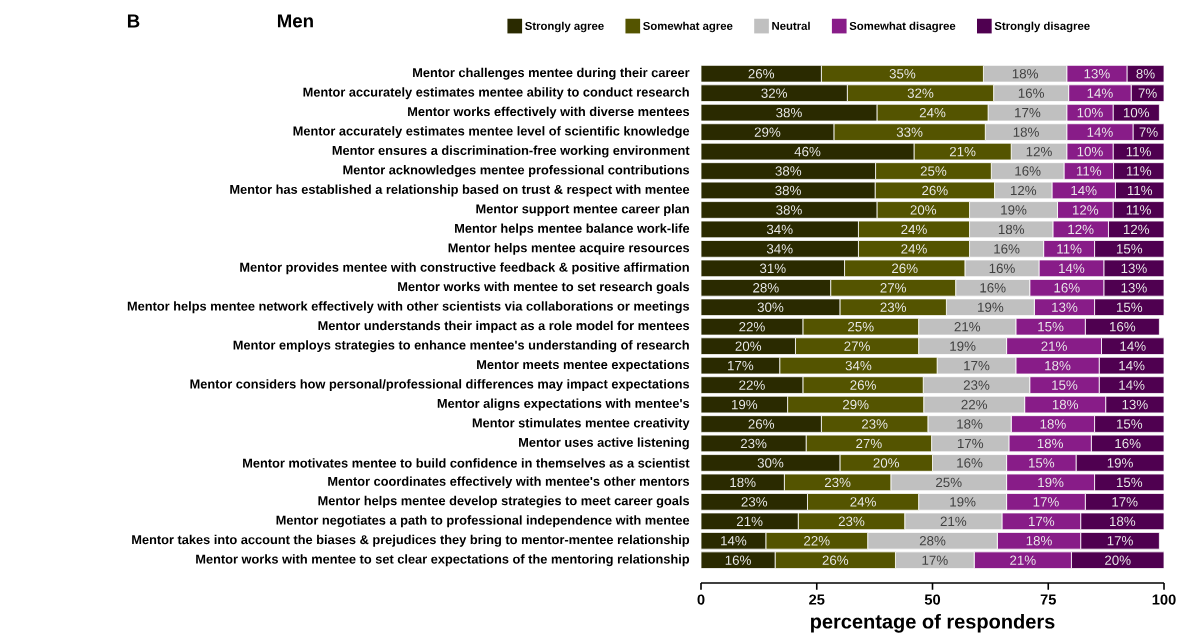 The image size is (1187, 639). Describe the element at coordinates (569, 248) in the screenshot. I see `y-tick-label: Mentor helps mentee acquire resources` at that location.